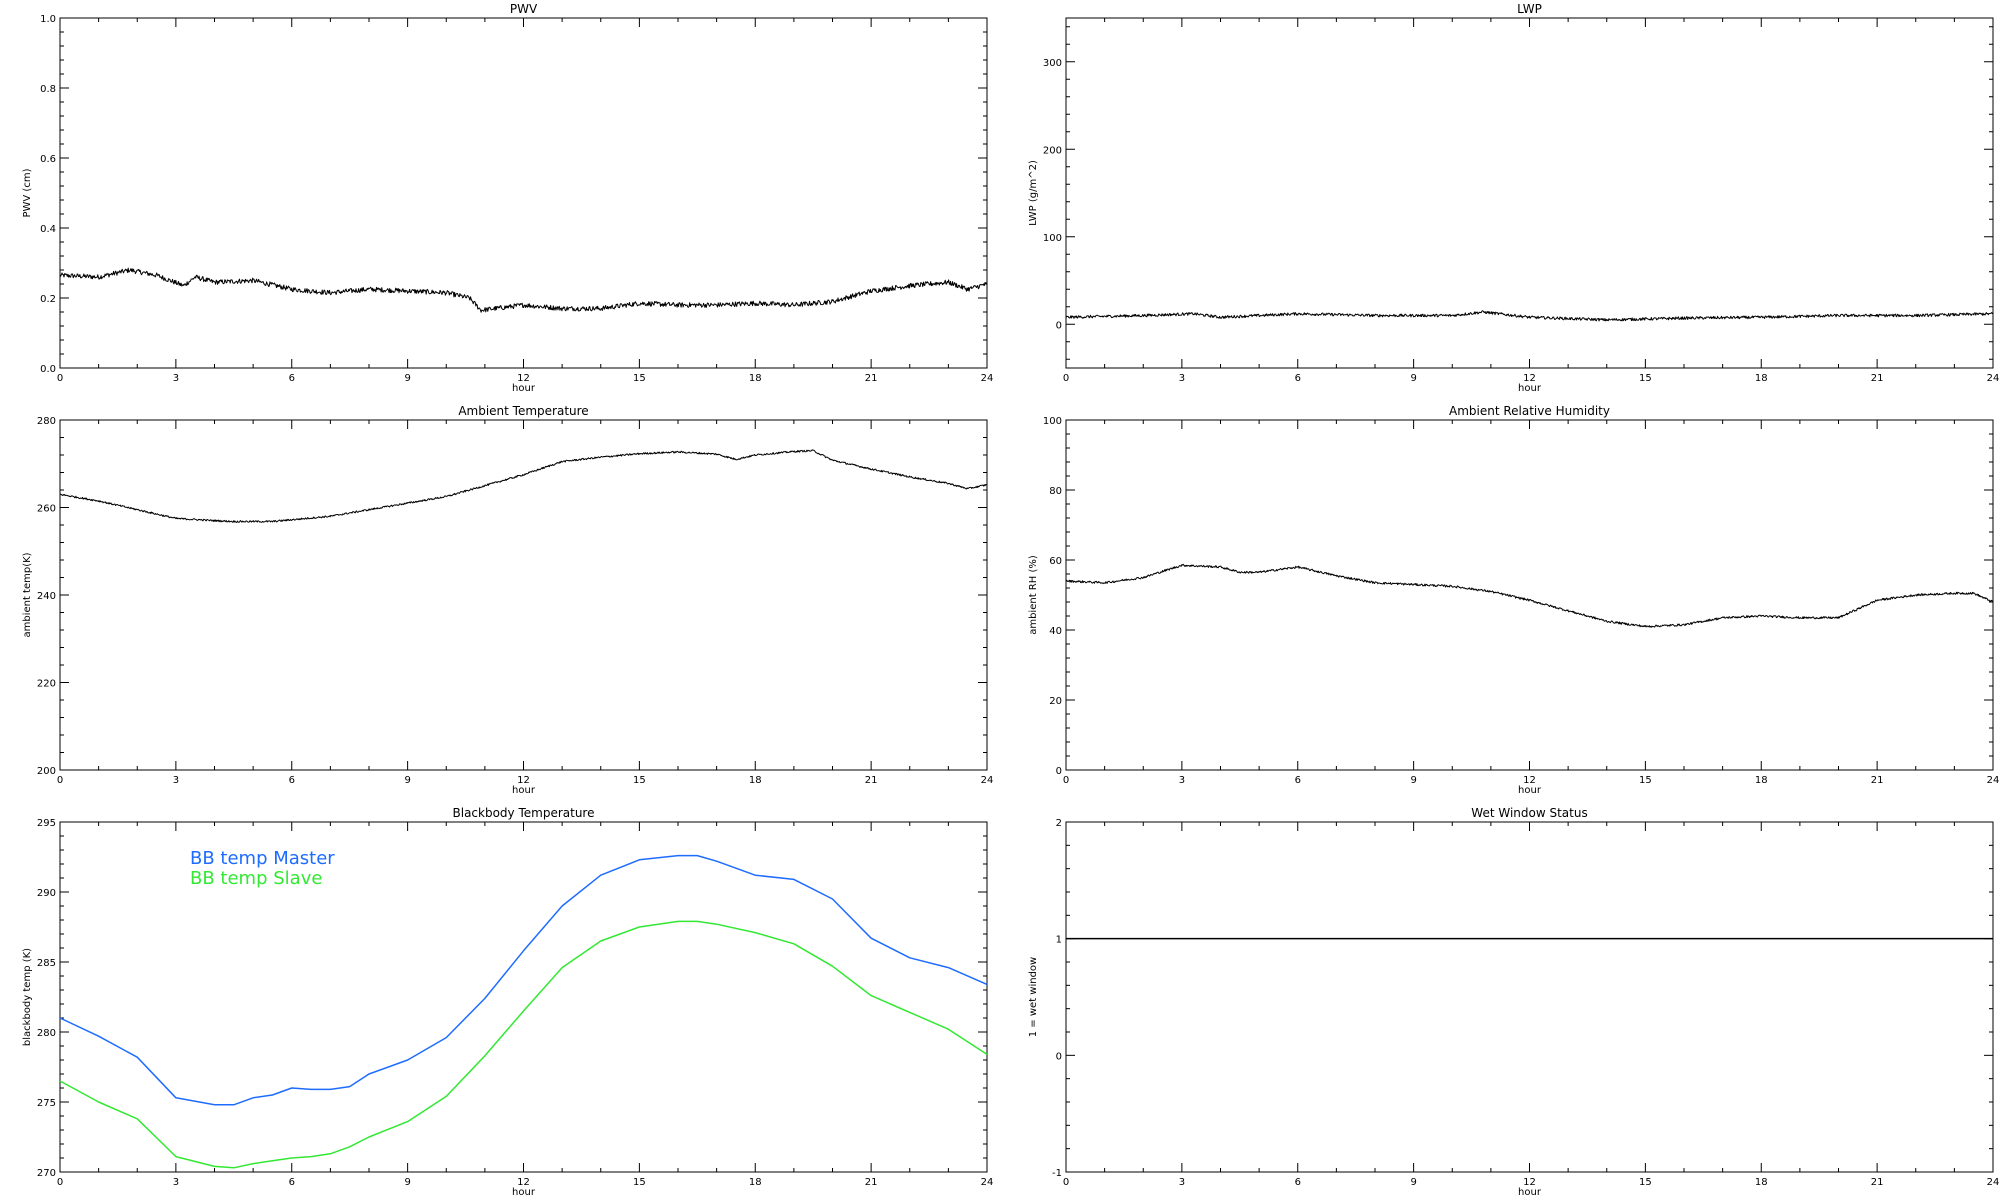 The image size is (2000, 1200). What do you see at coordinates (1059, 940) in the screenshot?
I see `y-tick-label: 1` at bounding box center [1059, 940].